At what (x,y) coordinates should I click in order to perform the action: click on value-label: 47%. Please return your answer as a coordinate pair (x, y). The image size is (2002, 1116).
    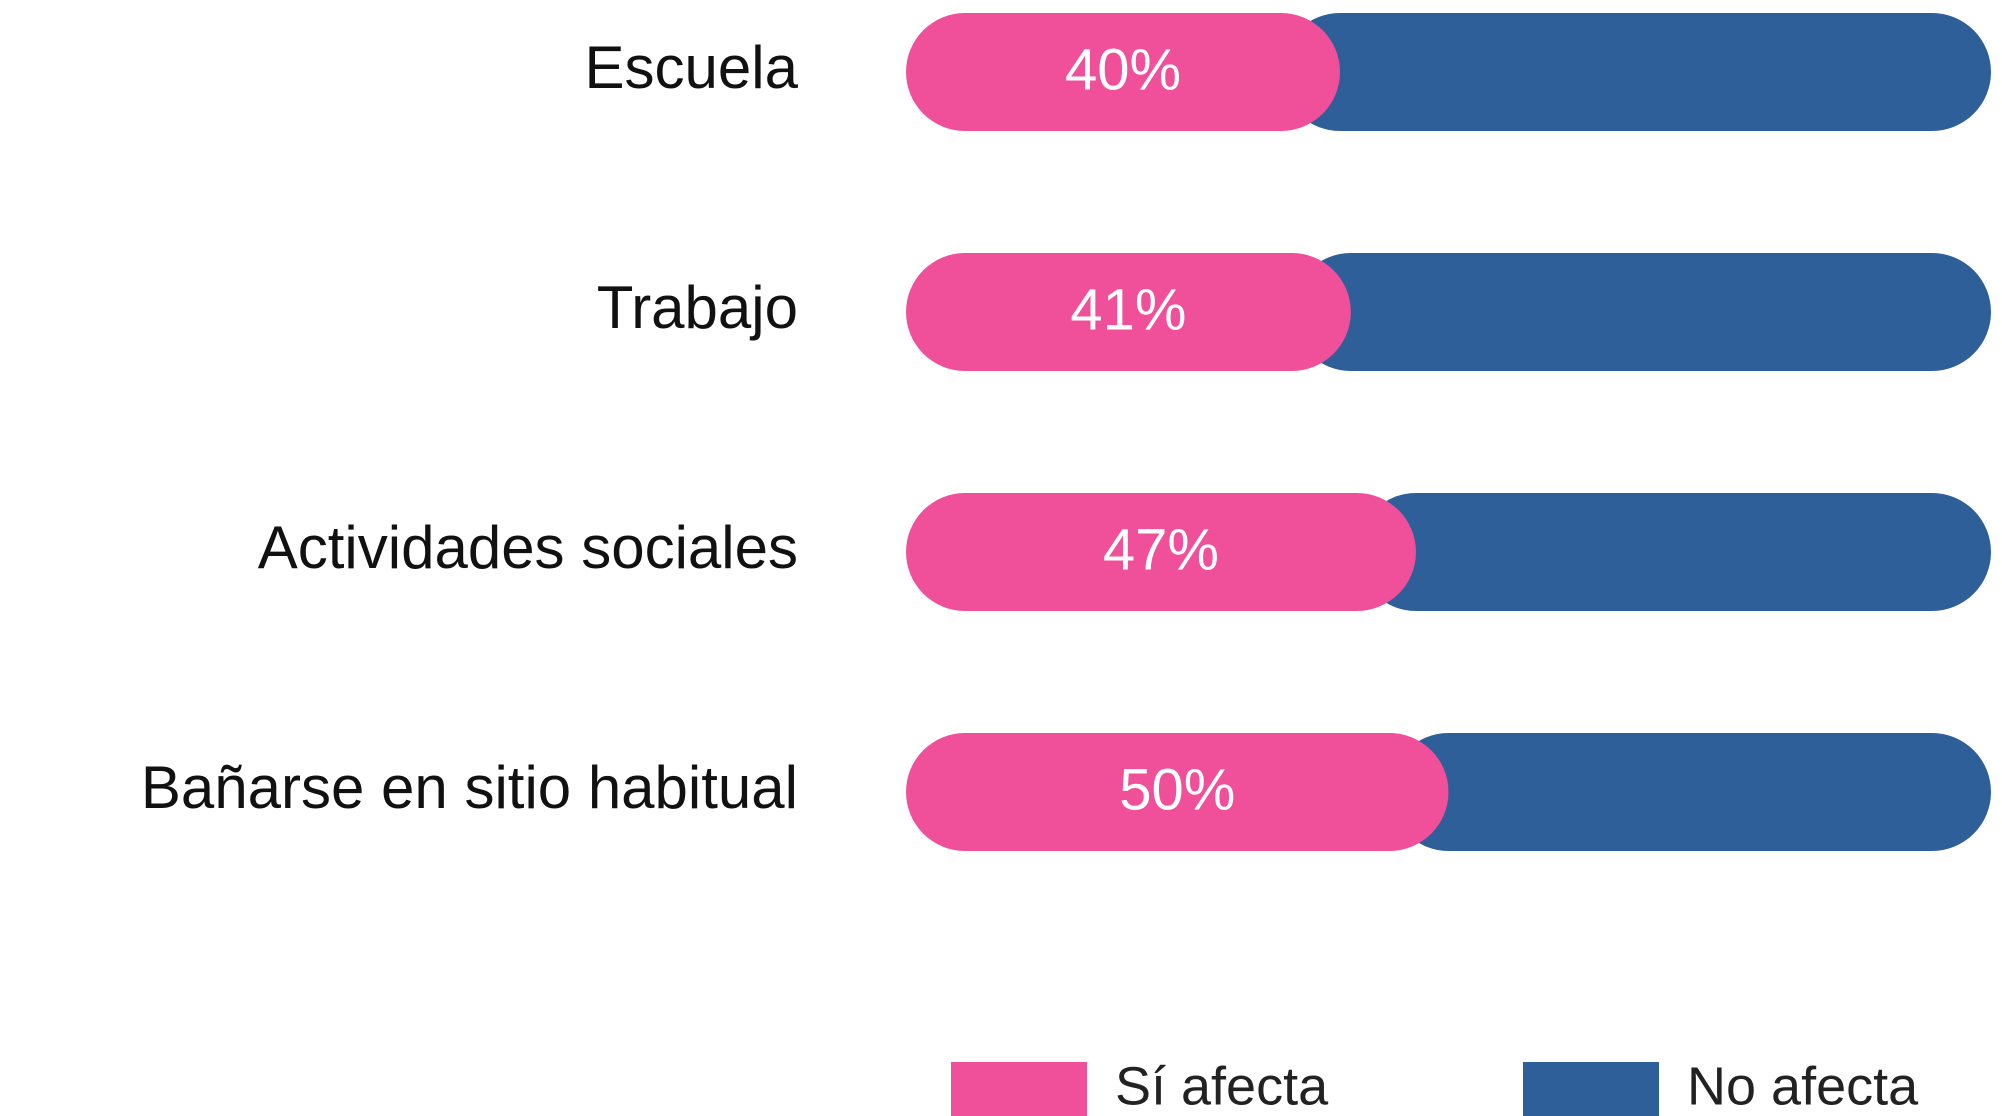
    Looking at the image, I should click on (1161, 549).